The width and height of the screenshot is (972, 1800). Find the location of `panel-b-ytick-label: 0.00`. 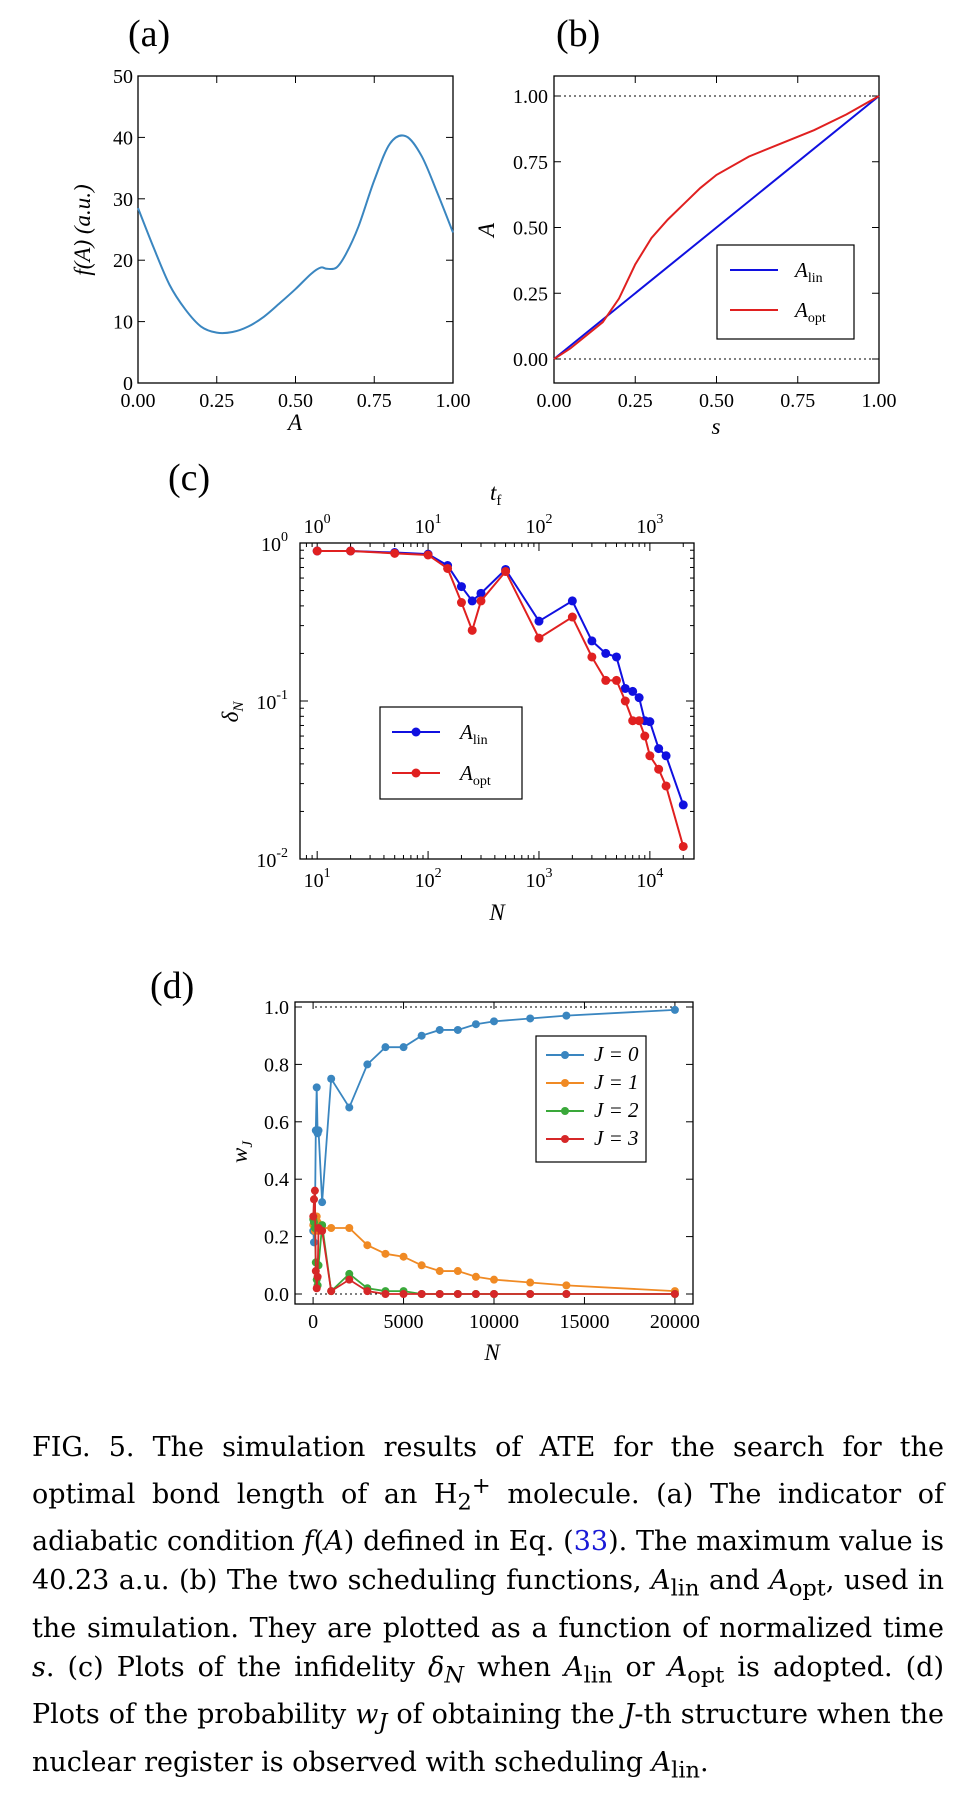

panel-b-ytick-label: 0.00 is located at coordinates (530, 360).